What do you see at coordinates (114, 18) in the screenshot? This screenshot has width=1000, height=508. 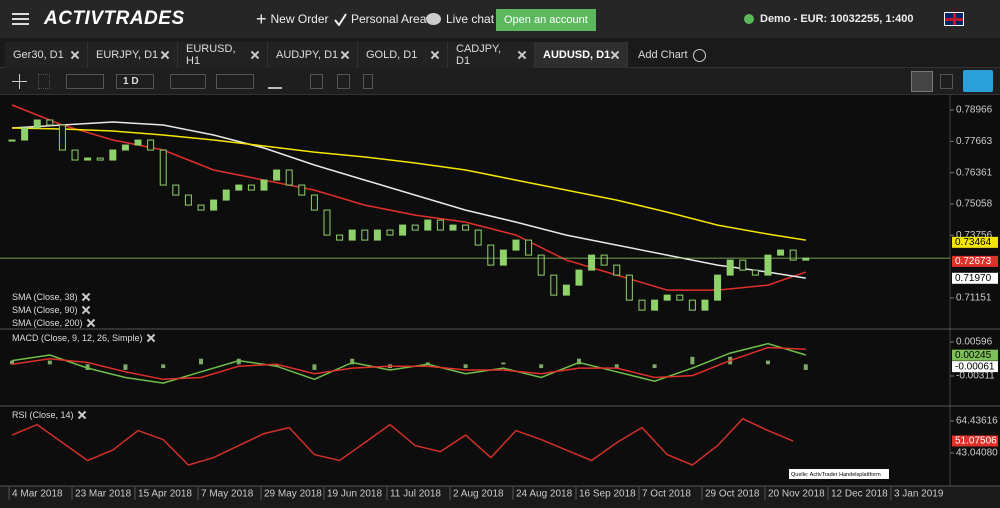 I see `logo: ACTIVTRADES` at bounding box center [114, 18].